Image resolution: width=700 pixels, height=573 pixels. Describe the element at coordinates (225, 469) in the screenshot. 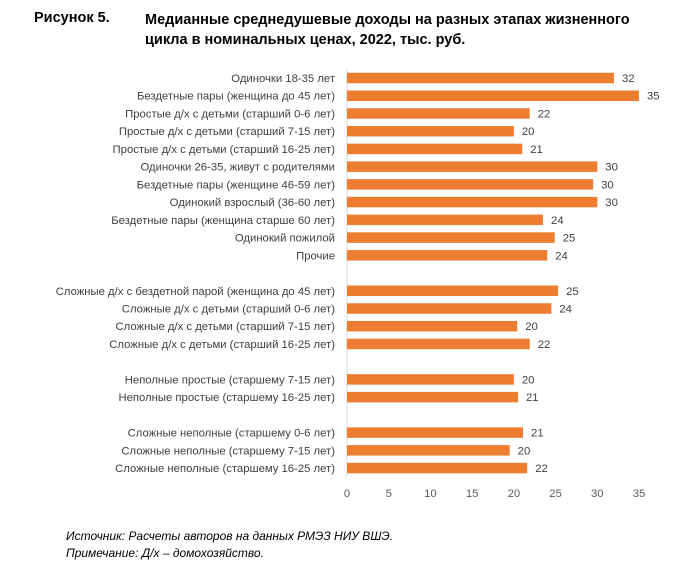

I see `category-label: Сложные неполные (старшему 16-25 лет)` at that location.